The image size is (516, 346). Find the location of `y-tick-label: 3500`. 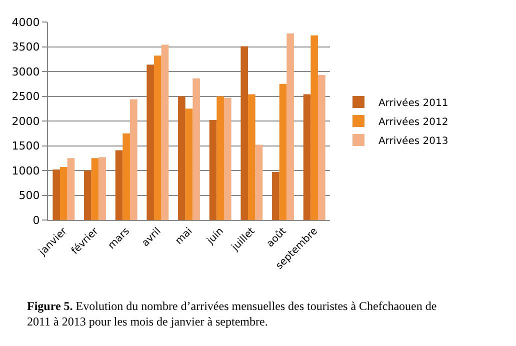

y-tick-label: 3500 is located at coordinates (26, 47).